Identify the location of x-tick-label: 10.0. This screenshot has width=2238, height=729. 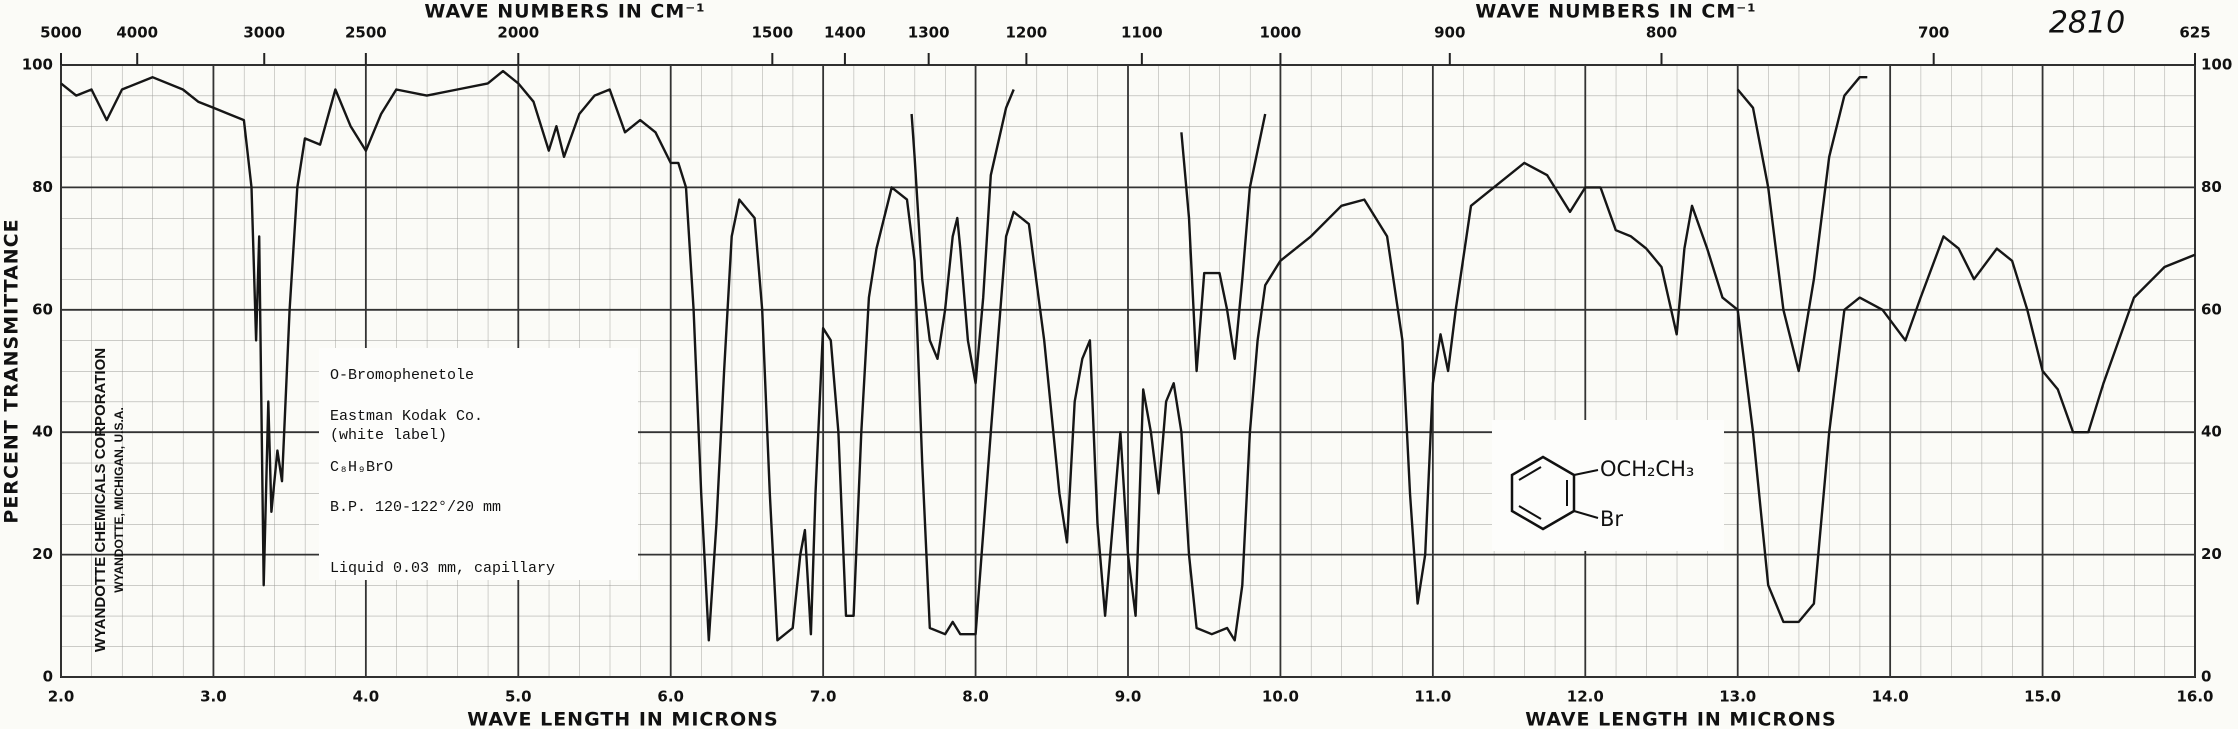
(1280, 697).